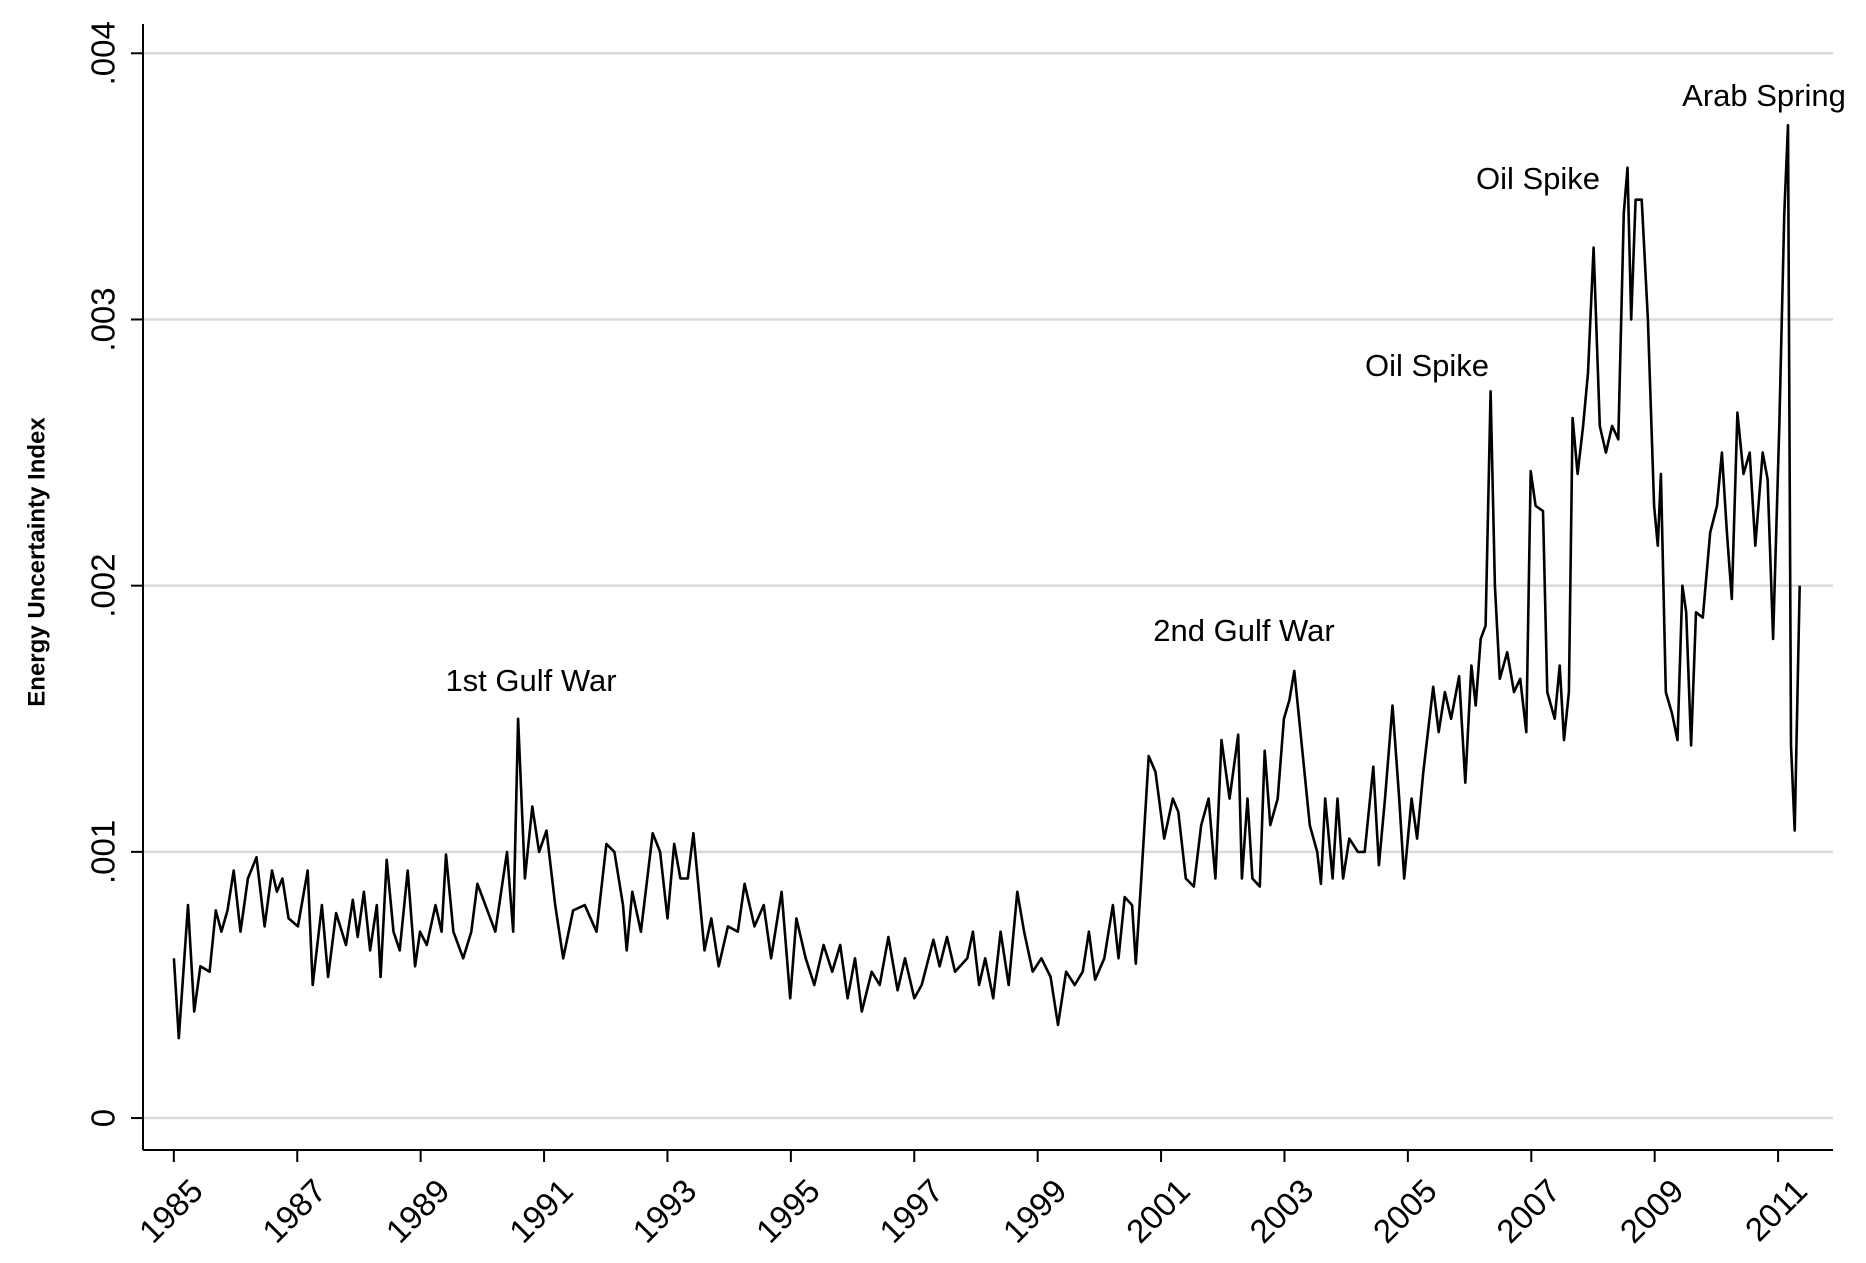 This screenshot has width=1866, height=1263. Describe the element at coordinates (541, 1211) in the screenshot. I see `x-tick-label: 1991` at that location.